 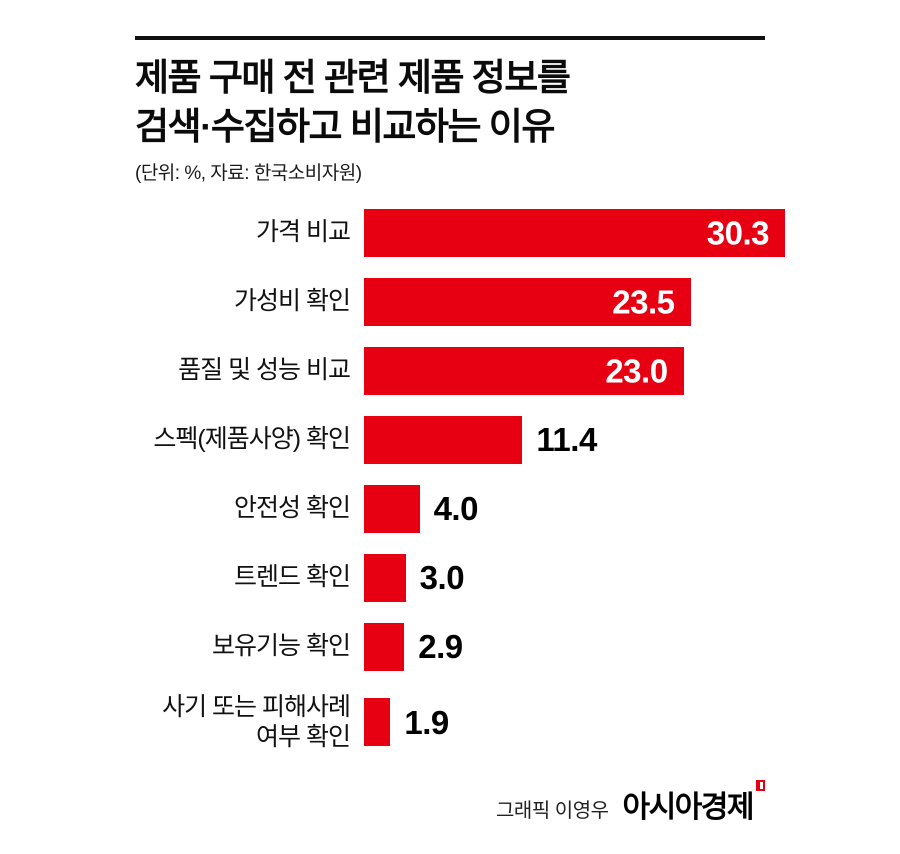 What do you see at coordinates (566, 440) in the screenshot?
I see `value-label: 11.4` at bounding box center [566, 440].